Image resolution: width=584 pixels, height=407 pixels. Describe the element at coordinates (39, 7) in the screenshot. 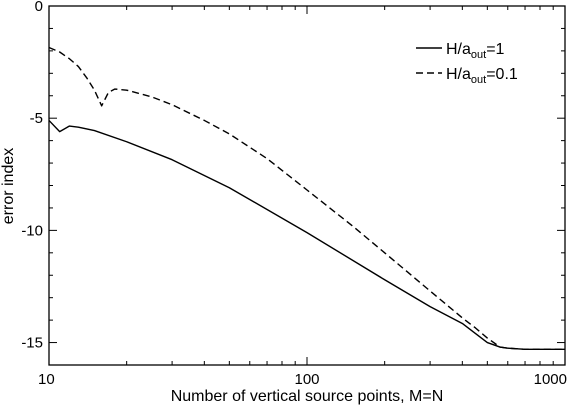

I see `y-tick-label: 0` at that location.